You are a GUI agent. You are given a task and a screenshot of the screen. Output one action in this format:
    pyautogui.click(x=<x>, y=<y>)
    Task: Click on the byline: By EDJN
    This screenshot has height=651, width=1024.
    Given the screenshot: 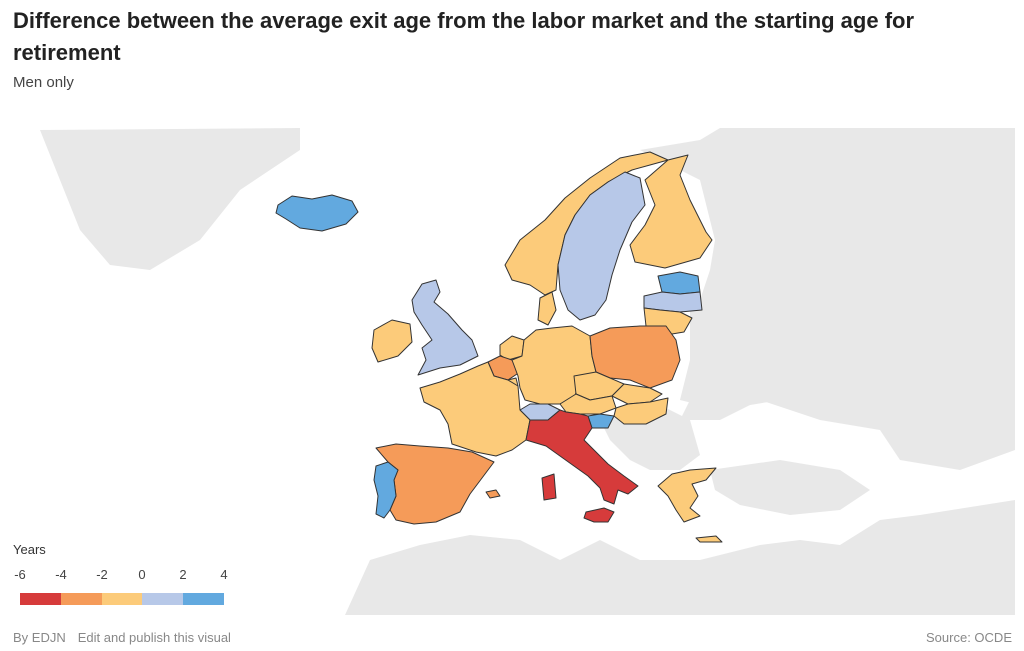 What is the action you would take?
    pyautogui.click(x=39, y=637)
    